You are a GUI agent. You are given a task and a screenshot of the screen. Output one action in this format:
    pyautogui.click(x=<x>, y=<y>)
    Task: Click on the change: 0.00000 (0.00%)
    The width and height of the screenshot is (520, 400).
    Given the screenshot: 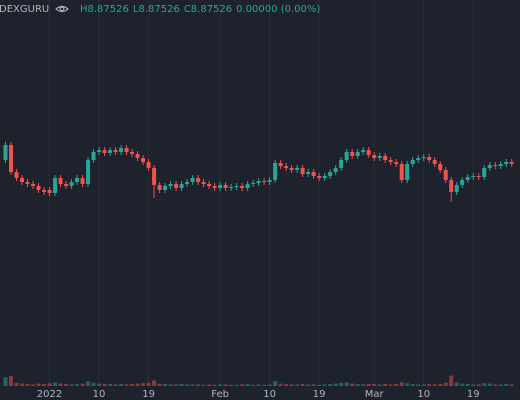 What is the action you would take?
    pyautogui.click(x=278, y=9)
    